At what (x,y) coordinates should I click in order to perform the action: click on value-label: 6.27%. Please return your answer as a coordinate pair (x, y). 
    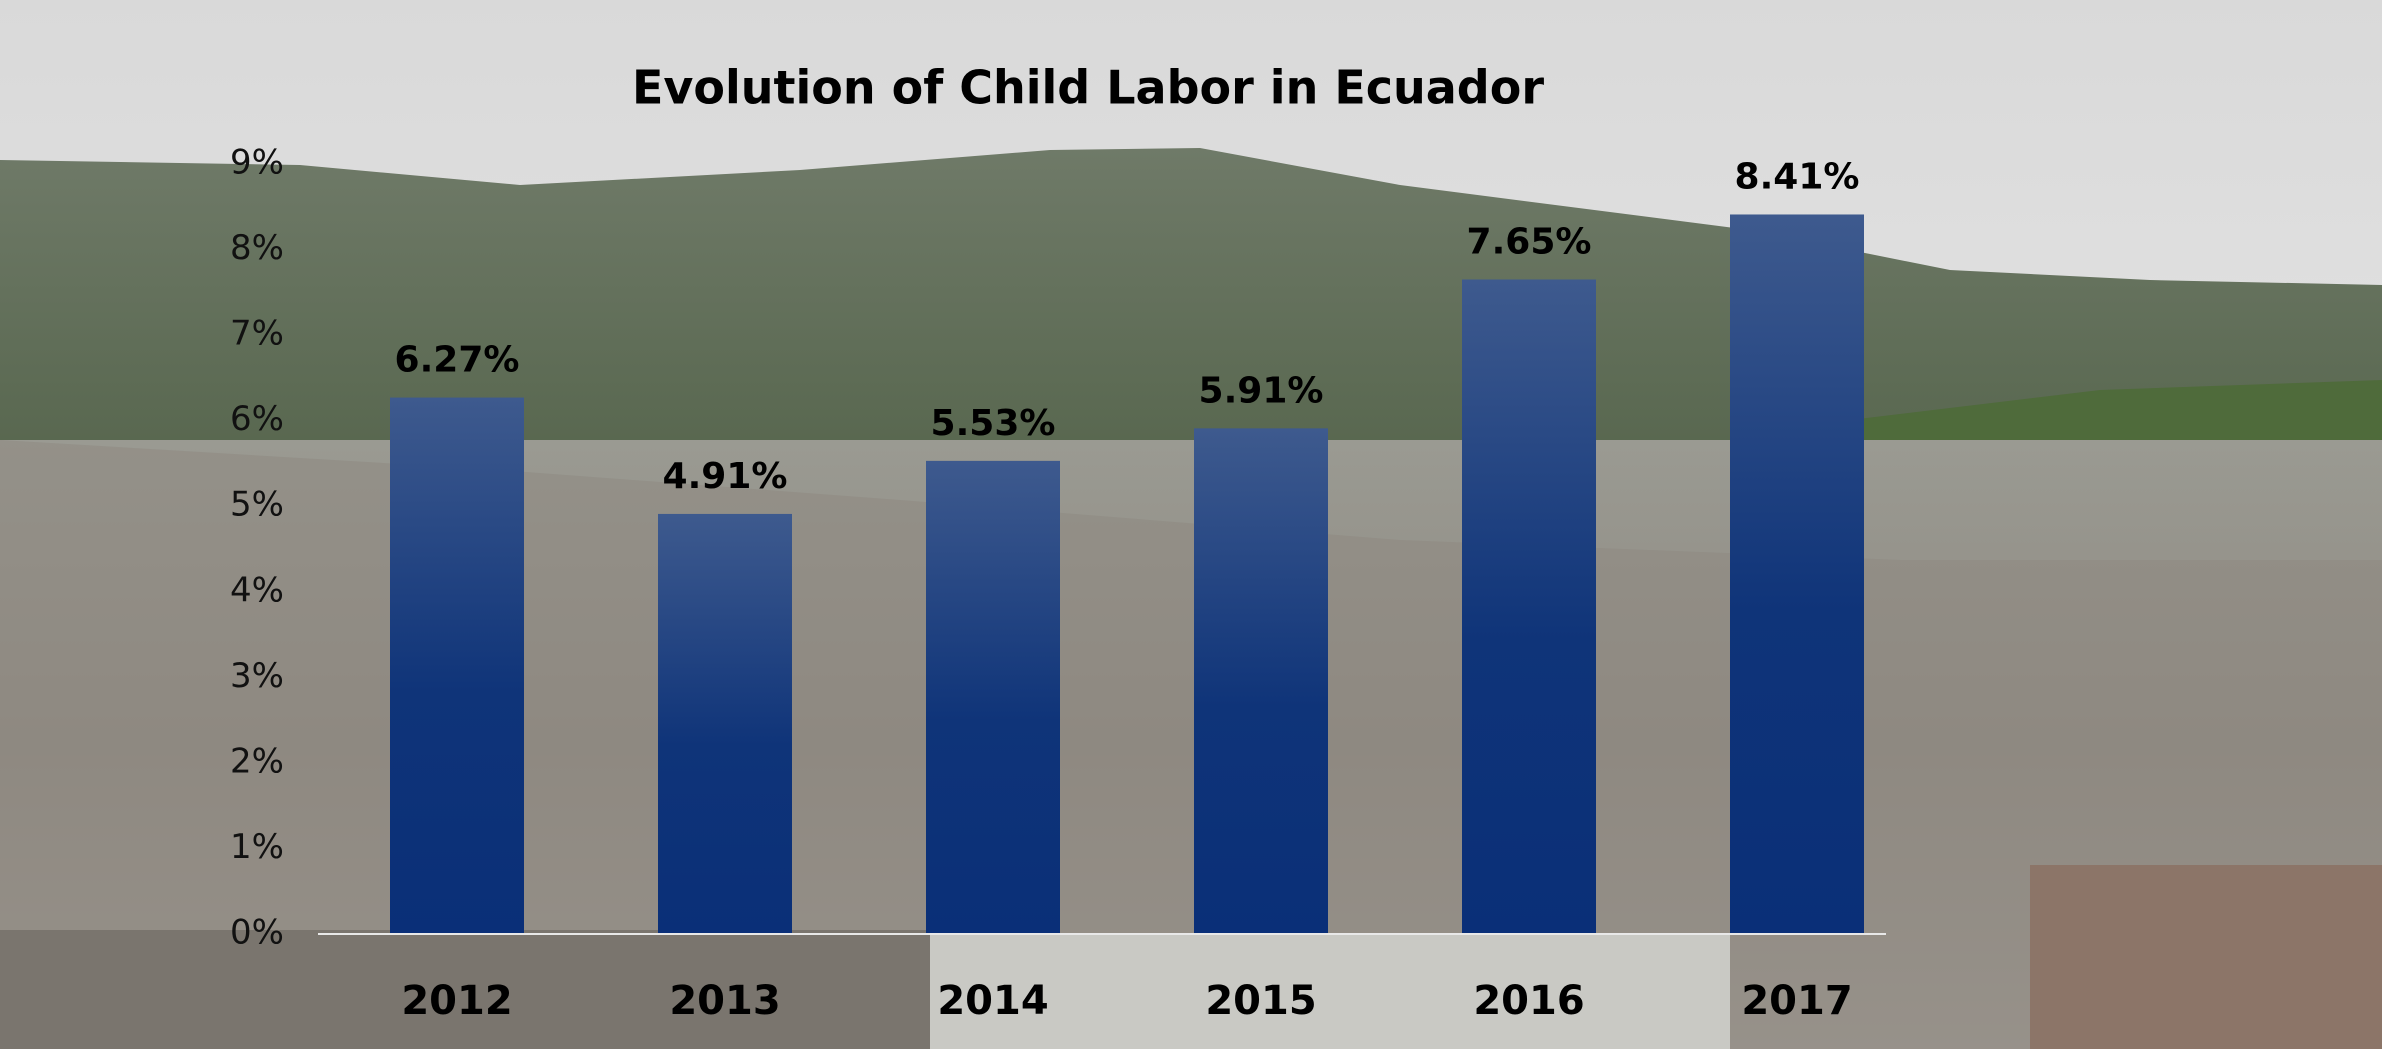
    Looking at the image, I should click on (457, 360).